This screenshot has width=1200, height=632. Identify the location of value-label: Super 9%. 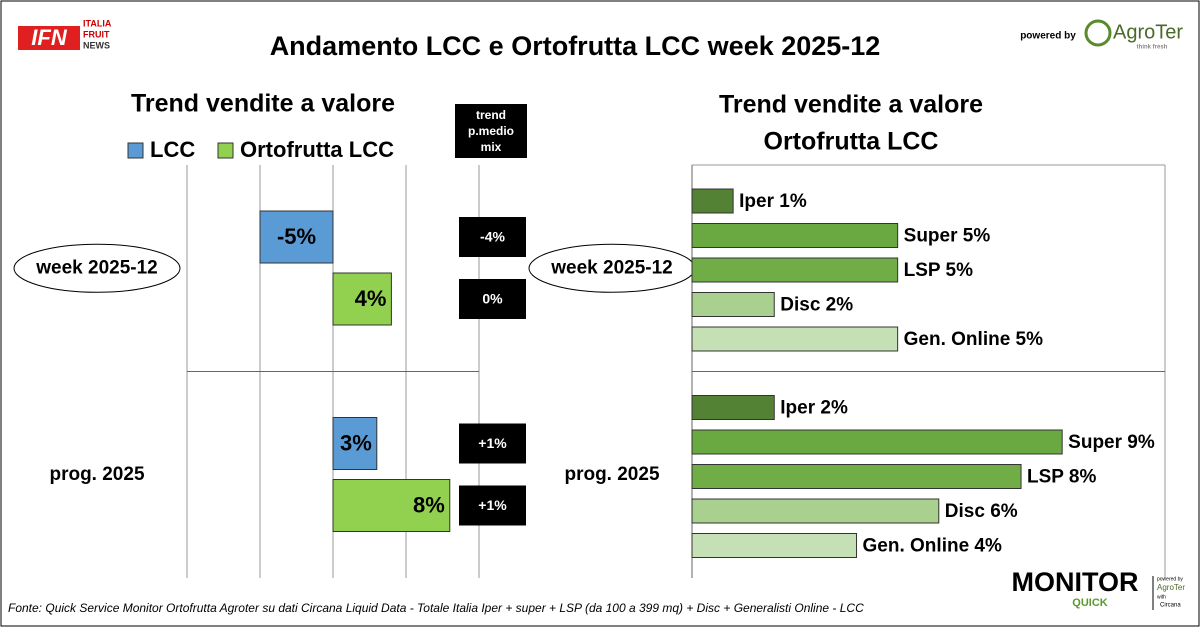
(1111, 442).